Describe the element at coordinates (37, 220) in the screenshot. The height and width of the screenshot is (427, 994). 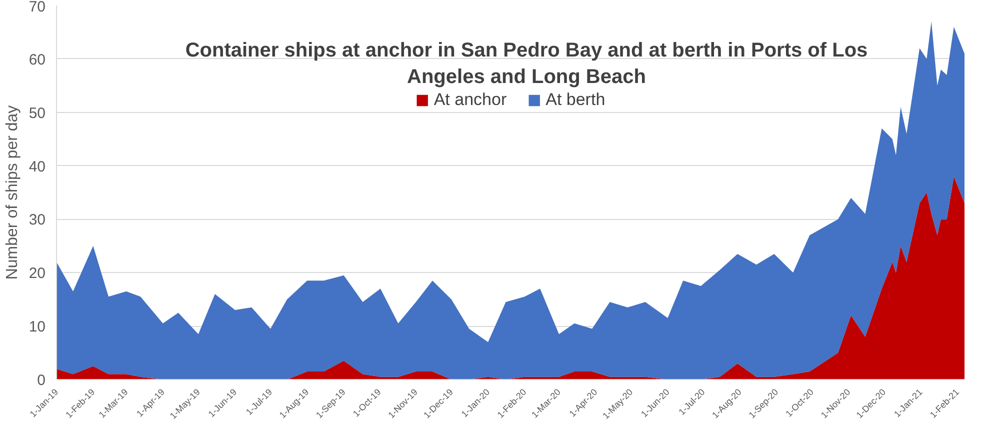
I see `y-tick-label: 30` at that location.